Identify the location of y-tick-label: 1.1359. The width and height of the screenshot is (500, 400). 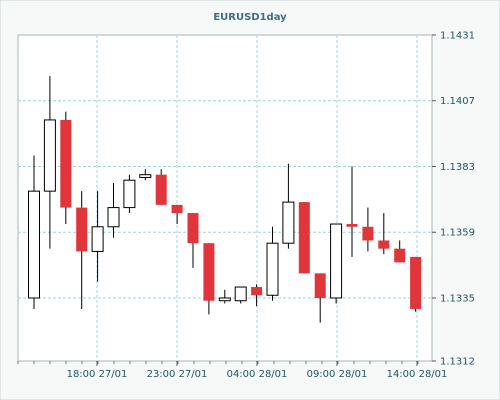
(457, 233).